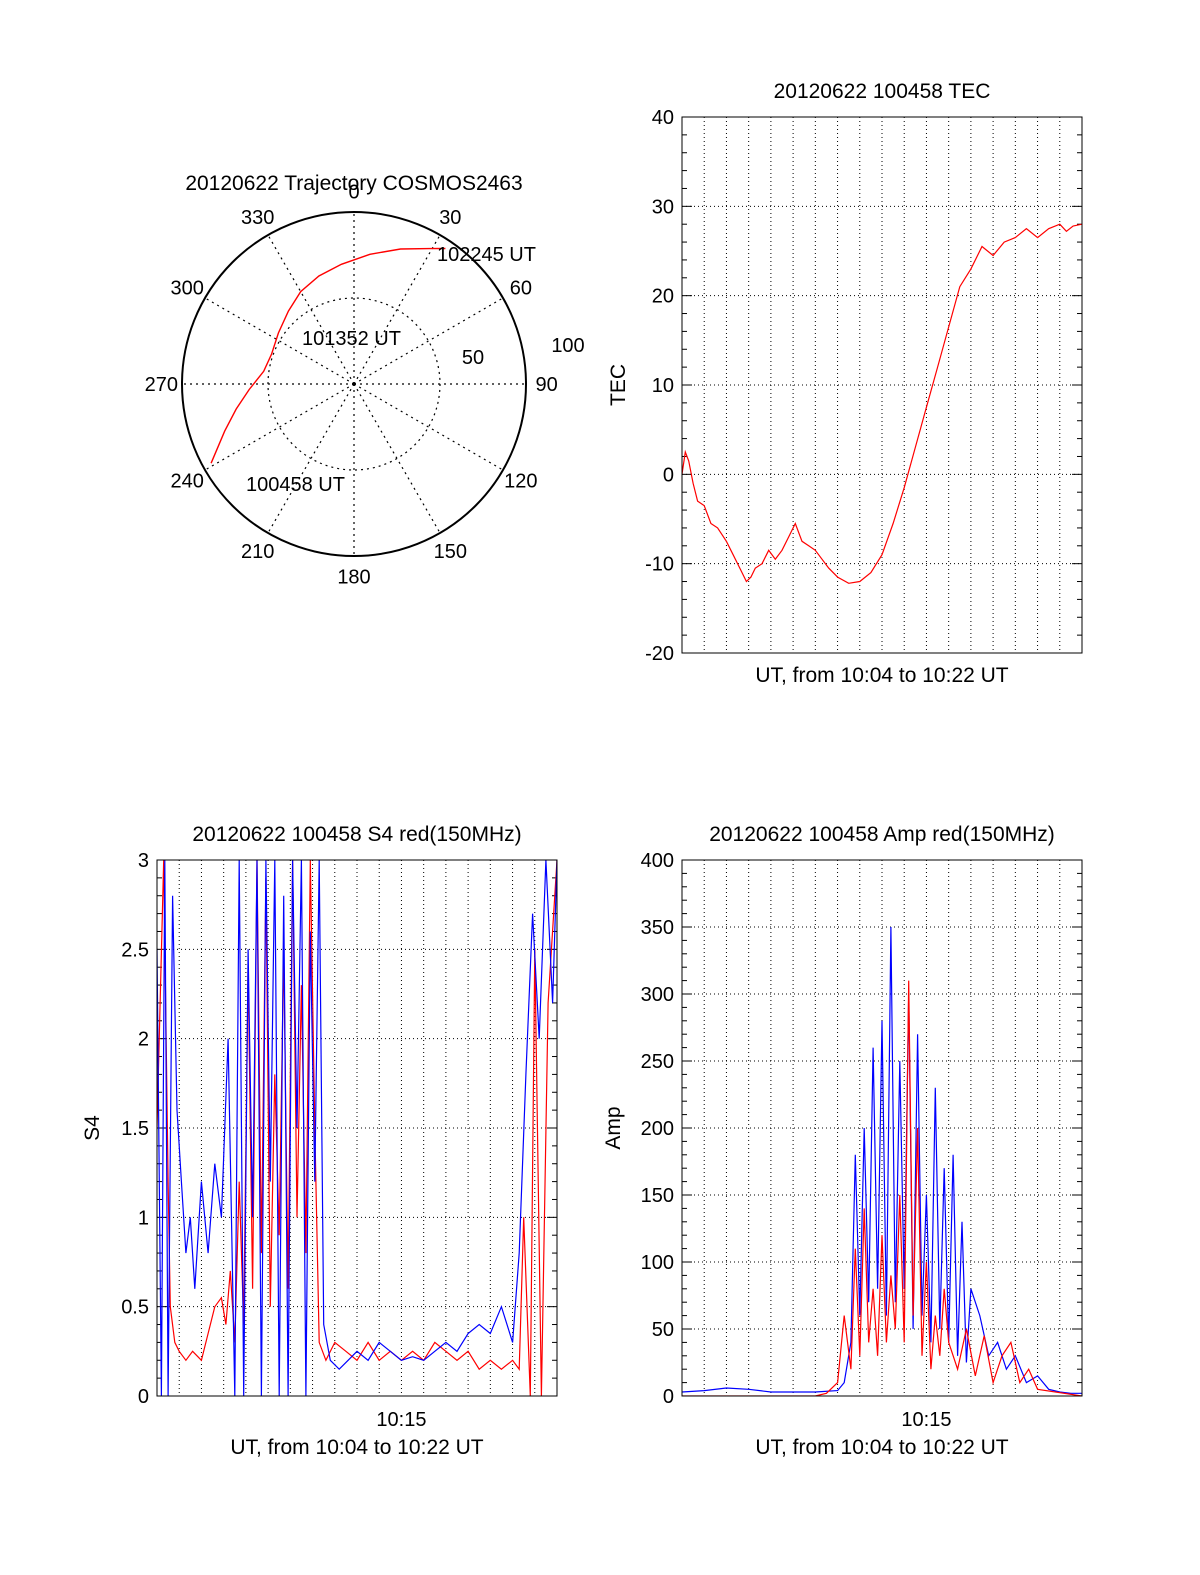 The height and width of the screenshot is (1575, 1200). What do you see at coordinates (351, 339) in the screenshot?
I see `time-annotation: 101352 UT` at bounding box center [351, 339].